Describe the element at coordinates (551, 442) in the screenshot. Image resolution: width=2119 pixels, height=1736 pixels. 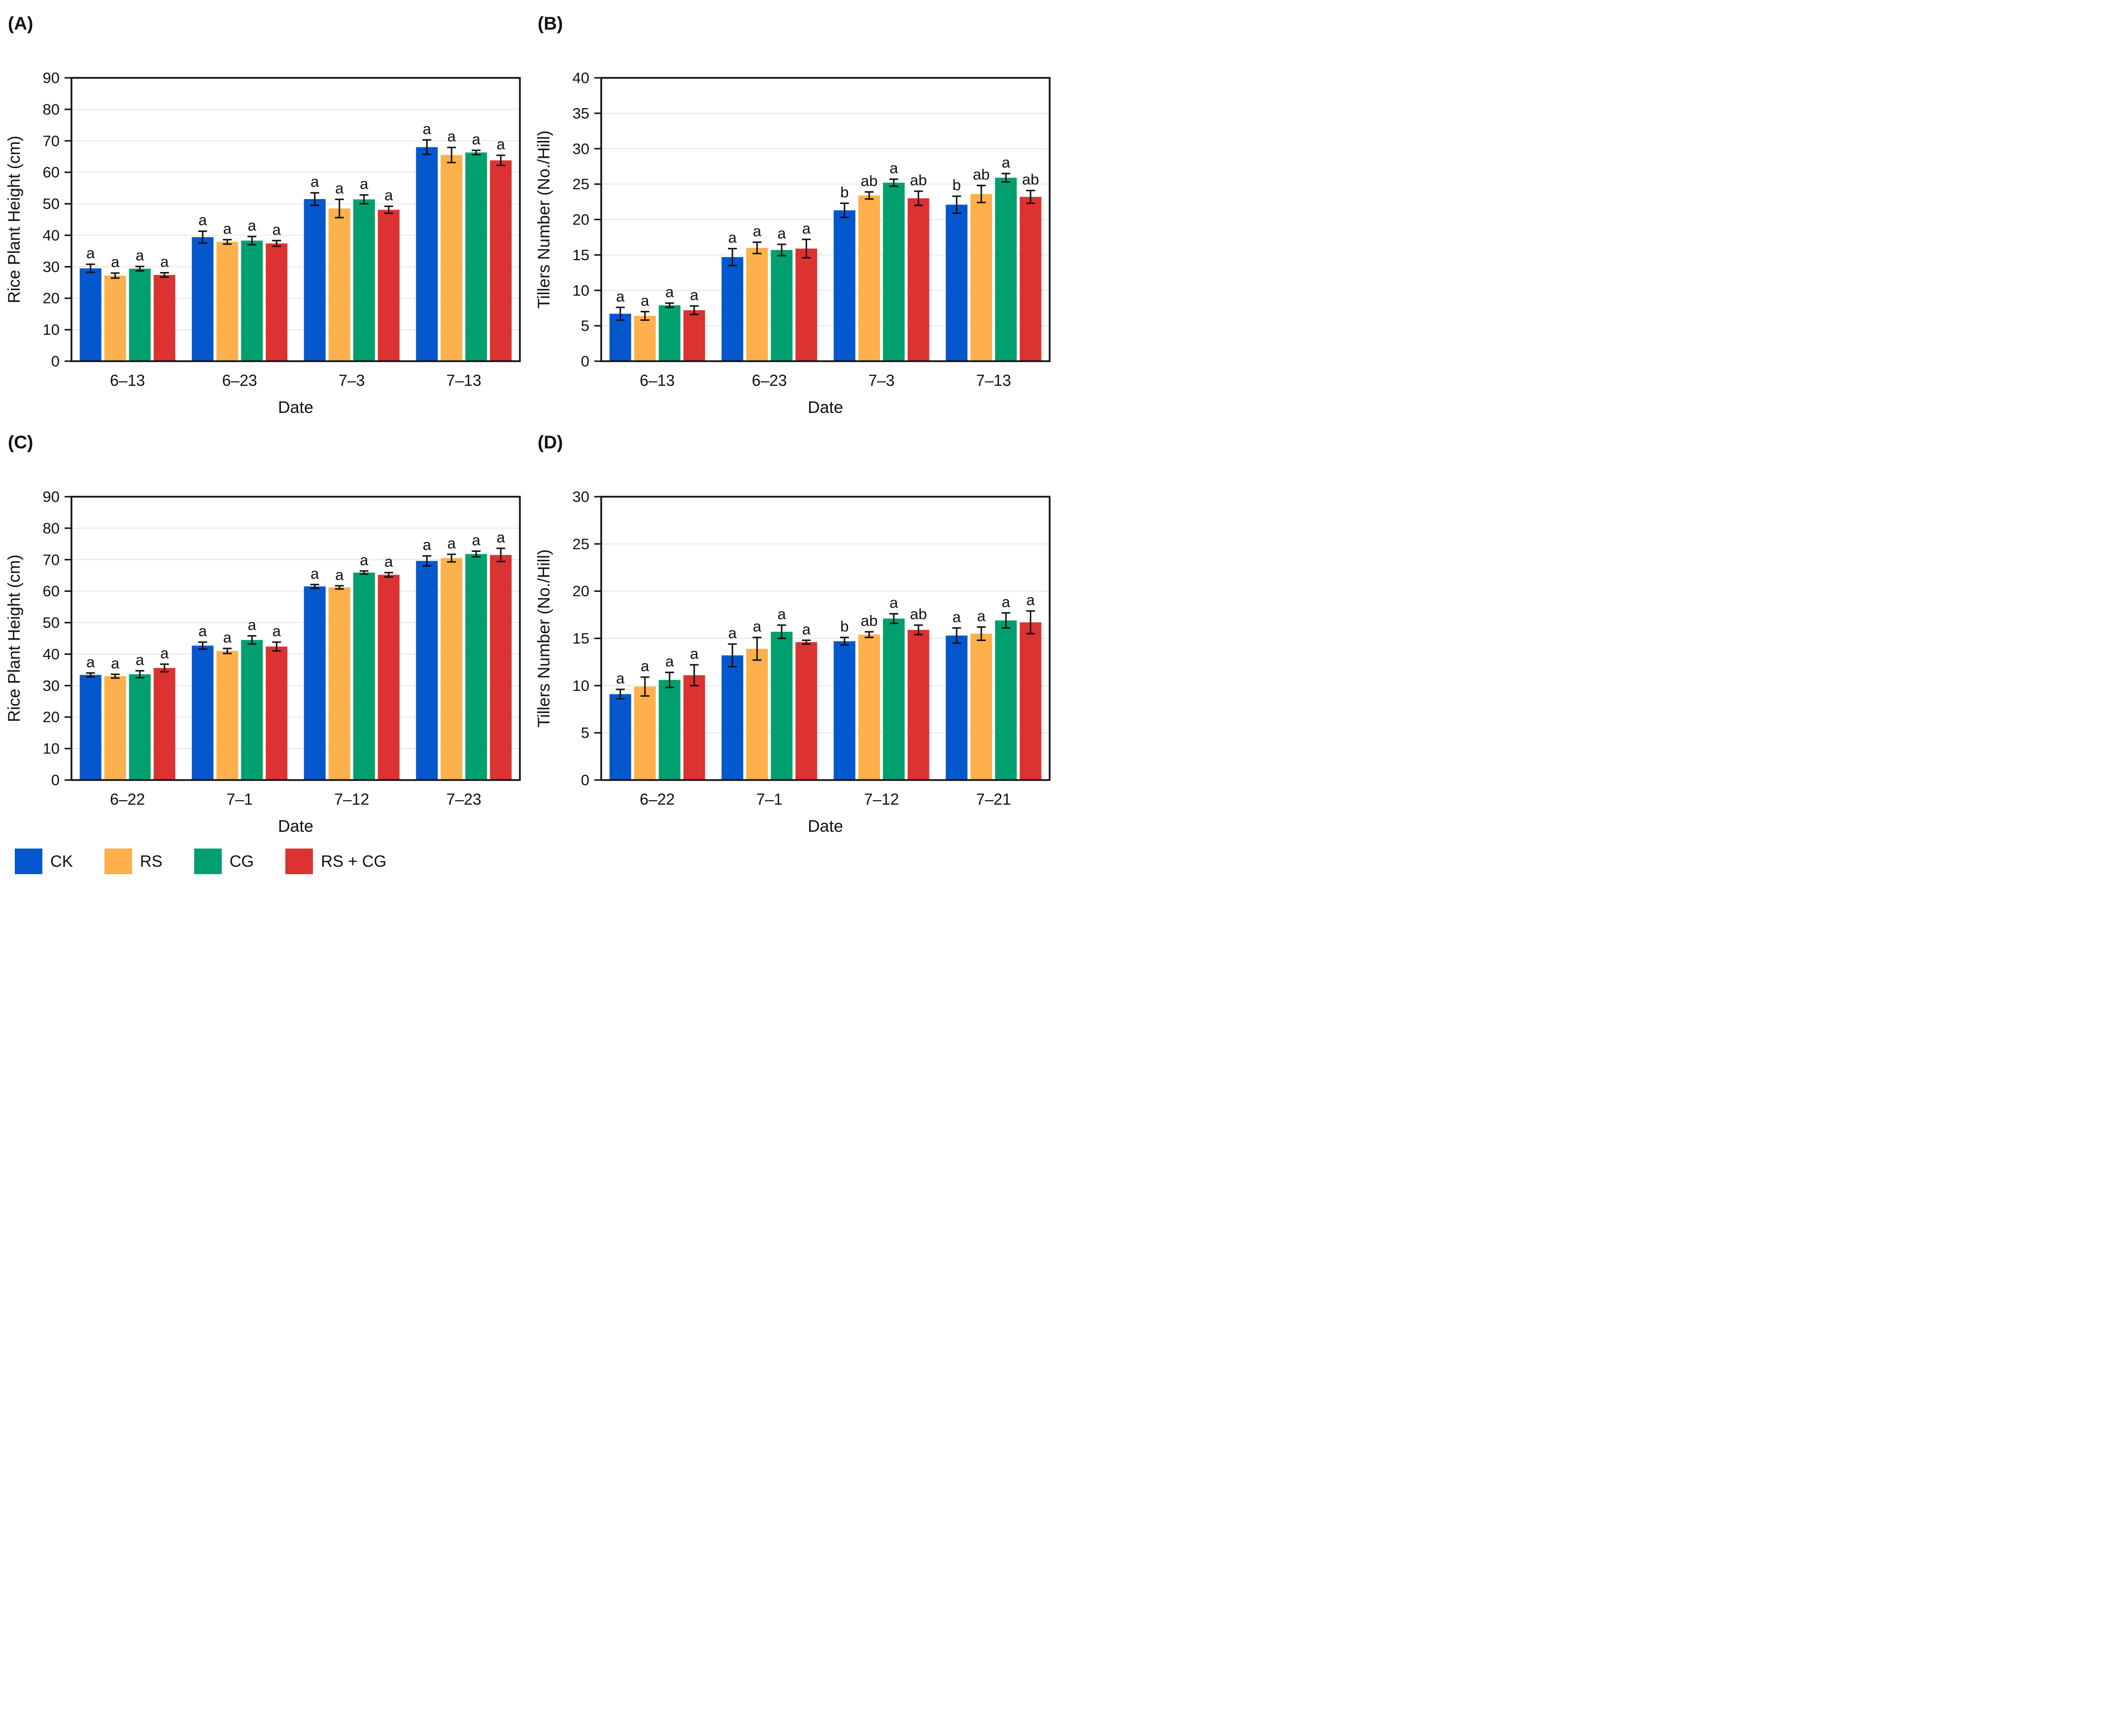
I see `panel-label-D: (D)` at that location.